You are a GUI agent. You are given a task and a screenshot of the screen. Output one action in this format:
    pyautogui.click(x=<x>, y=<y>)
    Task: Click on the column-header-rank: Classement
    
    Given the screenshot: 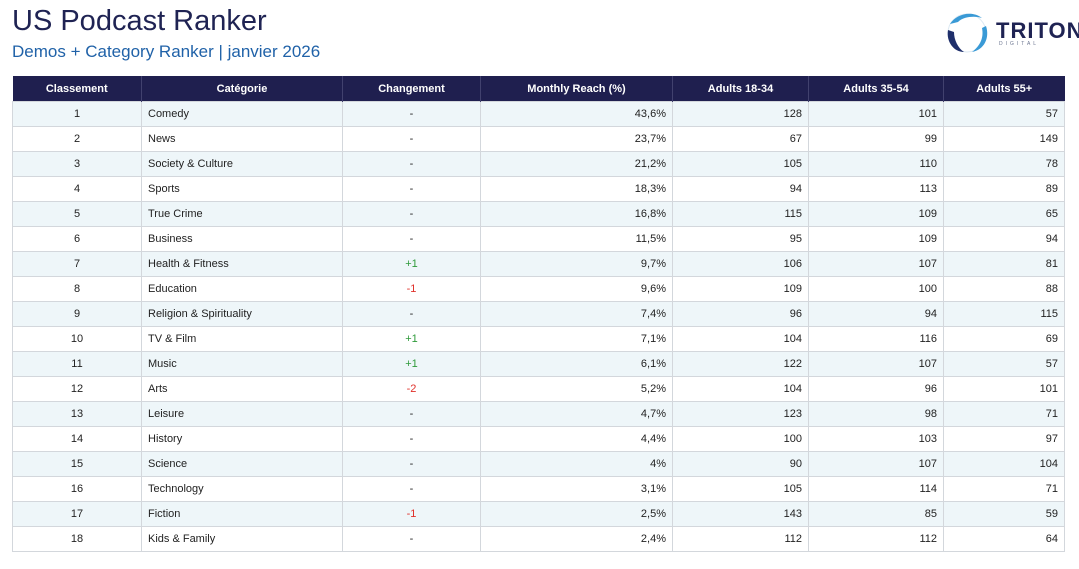 What is the action you would take?
    pyautogui.click(x=77, y=89)
    